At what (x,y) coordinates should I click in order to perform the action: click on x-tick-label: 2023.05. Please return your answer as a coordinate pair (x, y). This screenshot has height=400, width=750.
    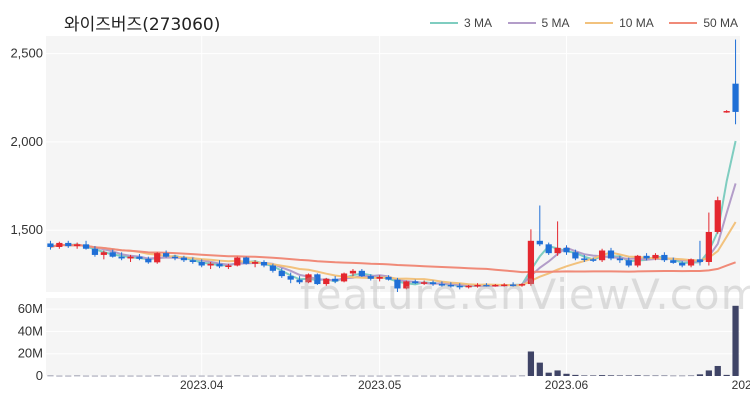
    Looking at the image, I should click on (380, 385).